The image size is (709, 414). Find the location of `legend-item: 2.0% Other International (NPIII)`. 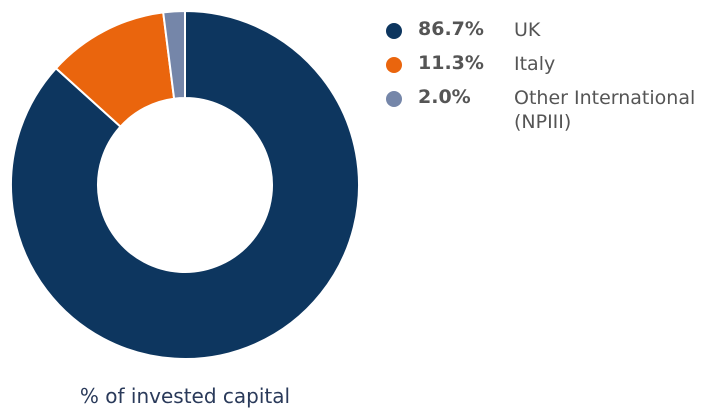

legend-item: 2.0% Other International (NPIII) is located at coordinates (546, 110).